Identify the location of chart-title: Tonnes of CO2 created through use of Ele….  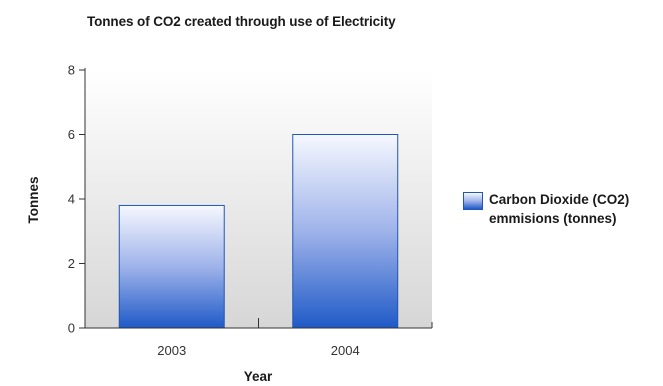
(241, 21).